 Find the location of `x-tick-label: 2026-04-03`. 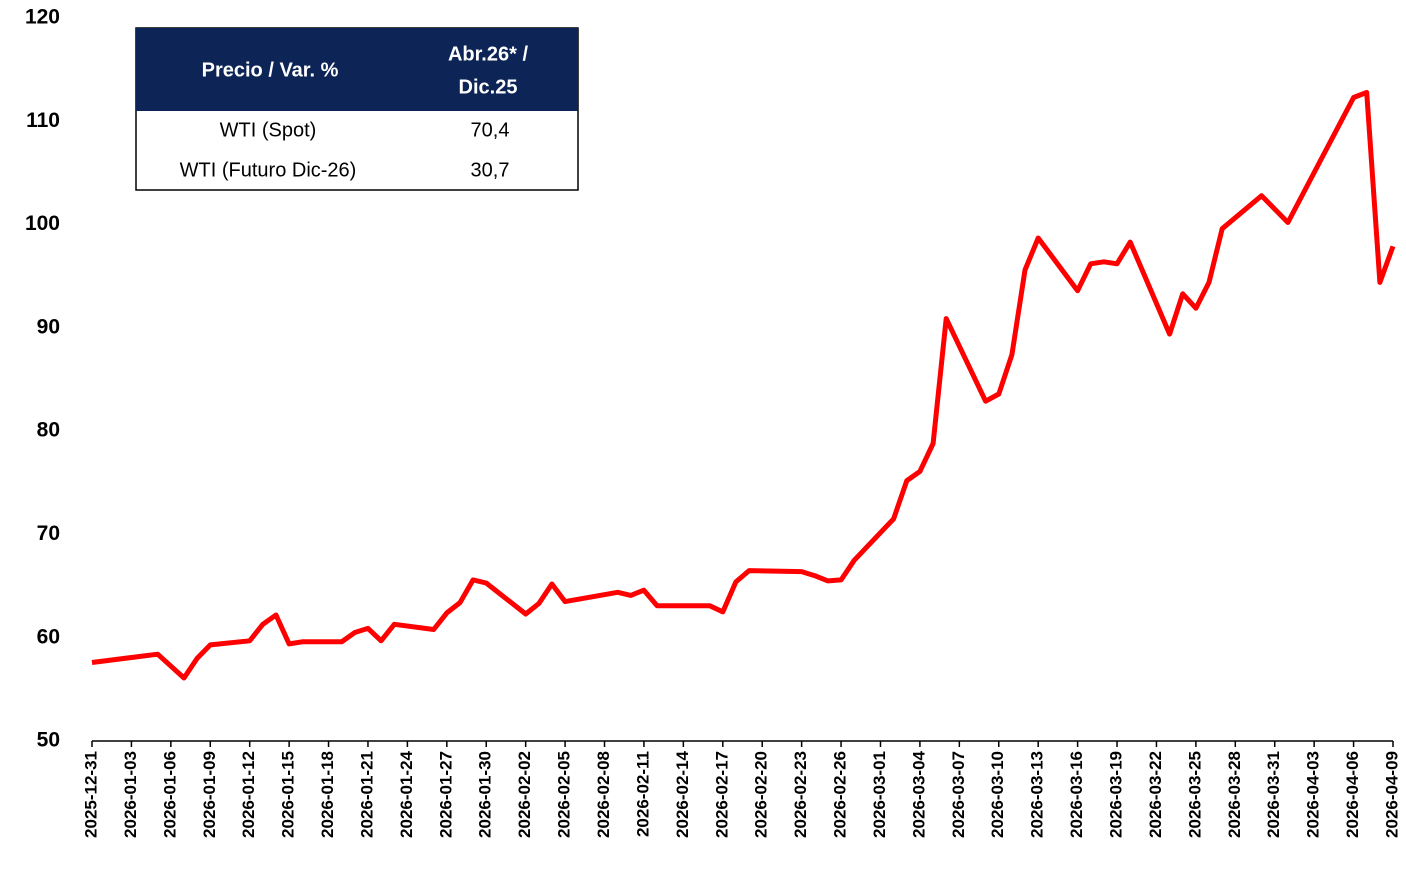

x-tick-label: 2026-04-03 is located at coordinates (1313, 794).